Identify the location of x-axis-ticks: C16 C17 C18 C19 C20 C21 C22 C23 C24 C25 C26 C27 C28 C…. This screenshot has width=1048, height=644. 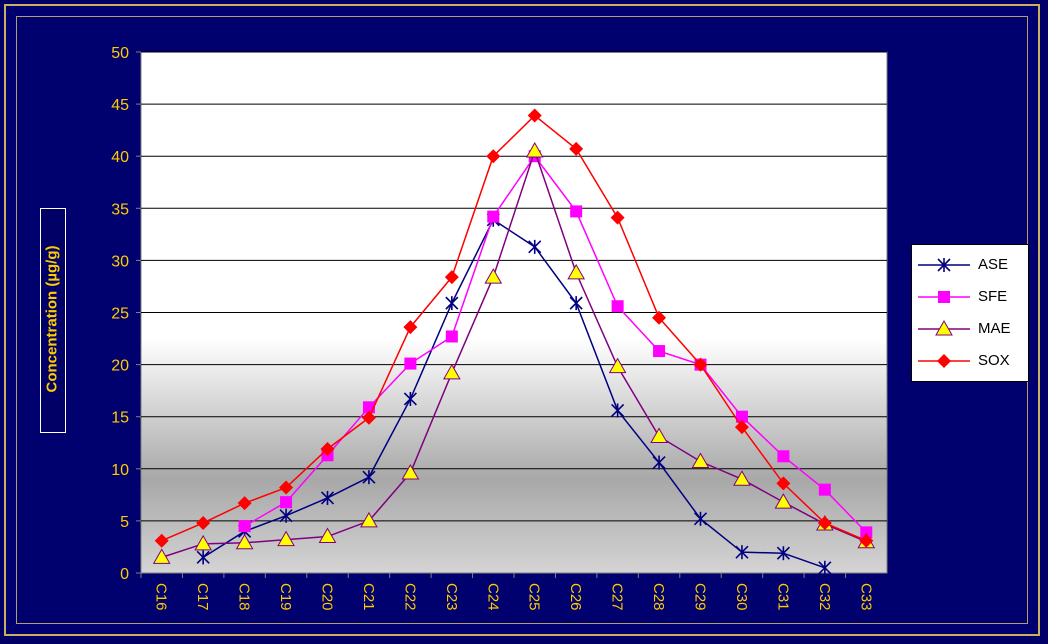
(507, 592).